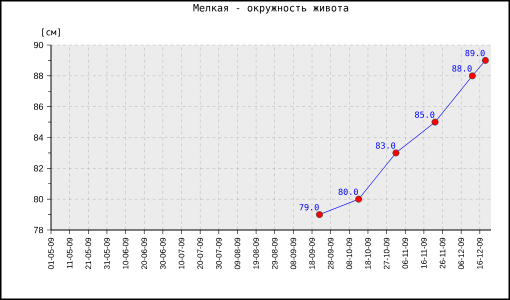 The image size is (510, 300). Describe the element at coordinates (39, 45) in the screenshot. I see `y-tick-label: 90` at that location.